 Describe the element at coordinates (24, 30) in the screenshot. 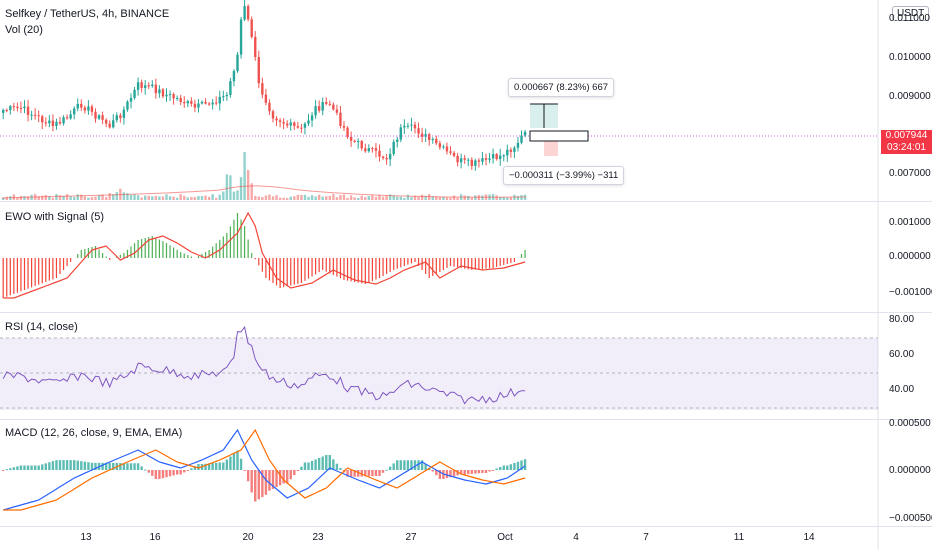

I see `volume-indicator-title: Vol (20)` at that location.